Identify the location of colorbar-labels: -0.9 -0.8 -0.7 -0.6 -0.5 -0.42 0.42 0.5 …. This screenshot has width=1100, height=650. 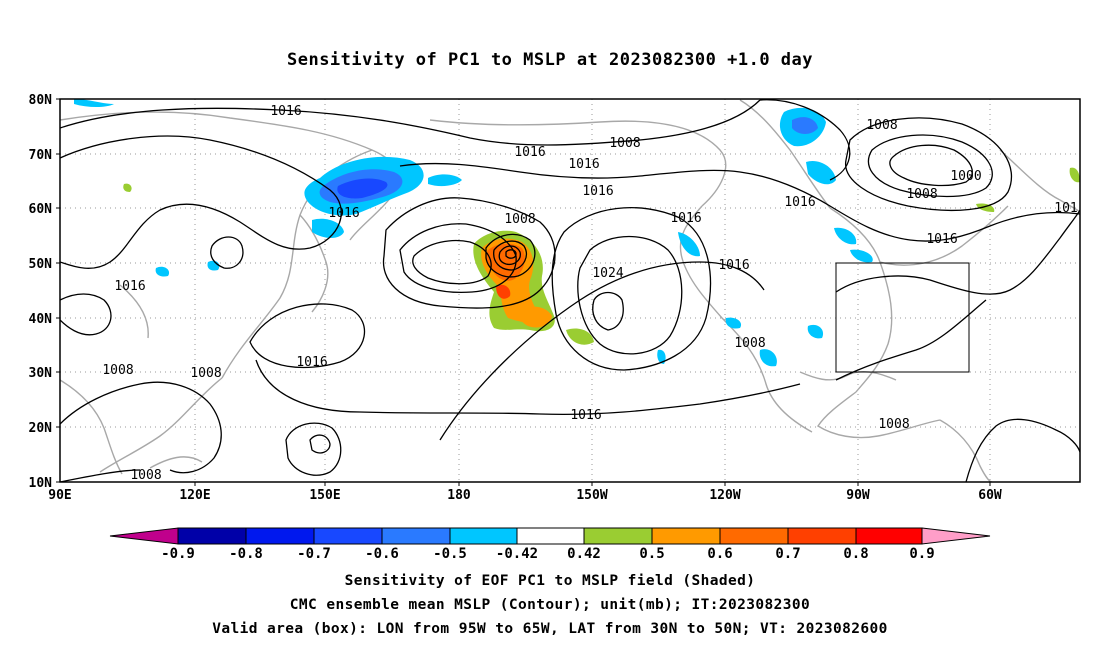
(548, 554).